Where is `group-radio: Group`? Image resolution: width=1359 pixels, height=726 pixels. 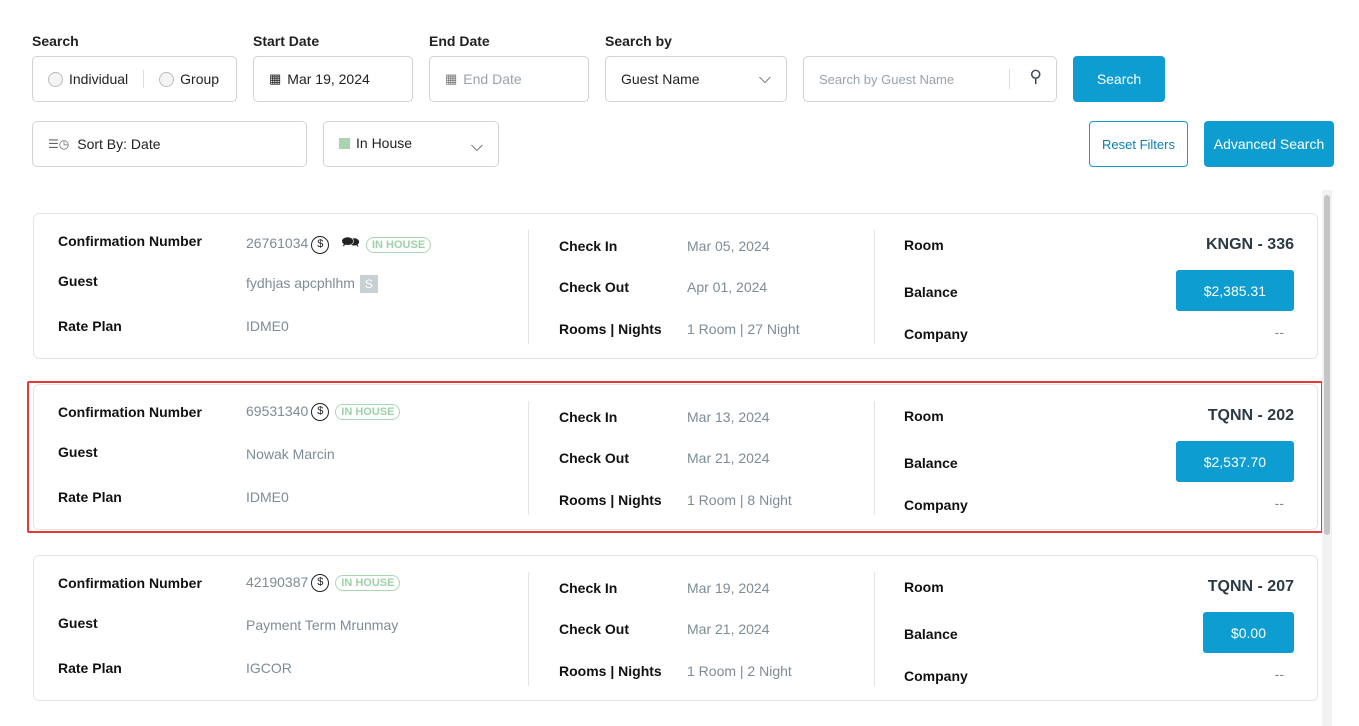
group-radio: Group is located at coordinates (189, 79).